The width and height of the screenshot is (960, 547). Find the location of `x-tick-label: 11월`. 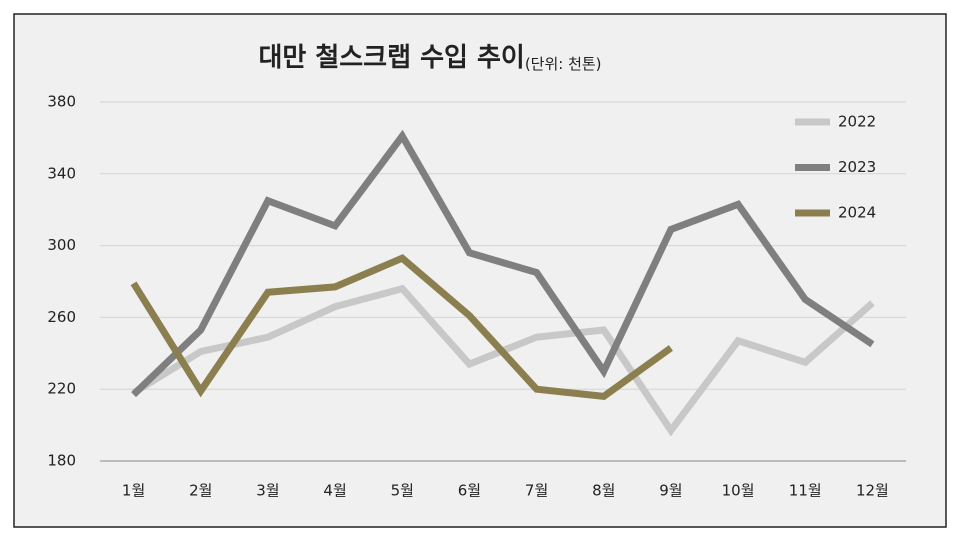

x-tick-label: 11월 is located at coordinates (805, 491).